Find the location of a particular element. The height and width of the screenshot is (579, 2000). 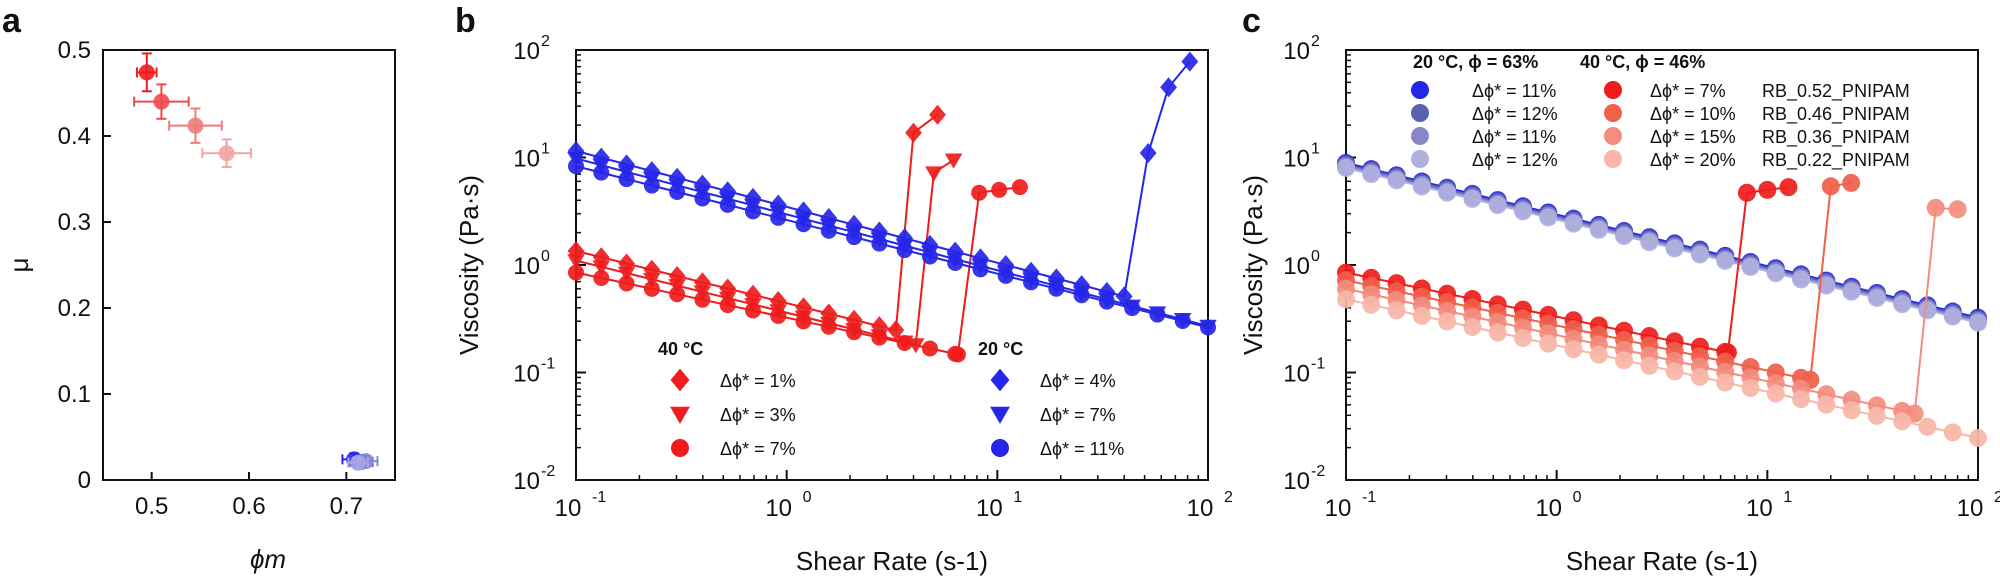

panel-b-ytick-exponent: 0 is located at coordinates (545, 256).